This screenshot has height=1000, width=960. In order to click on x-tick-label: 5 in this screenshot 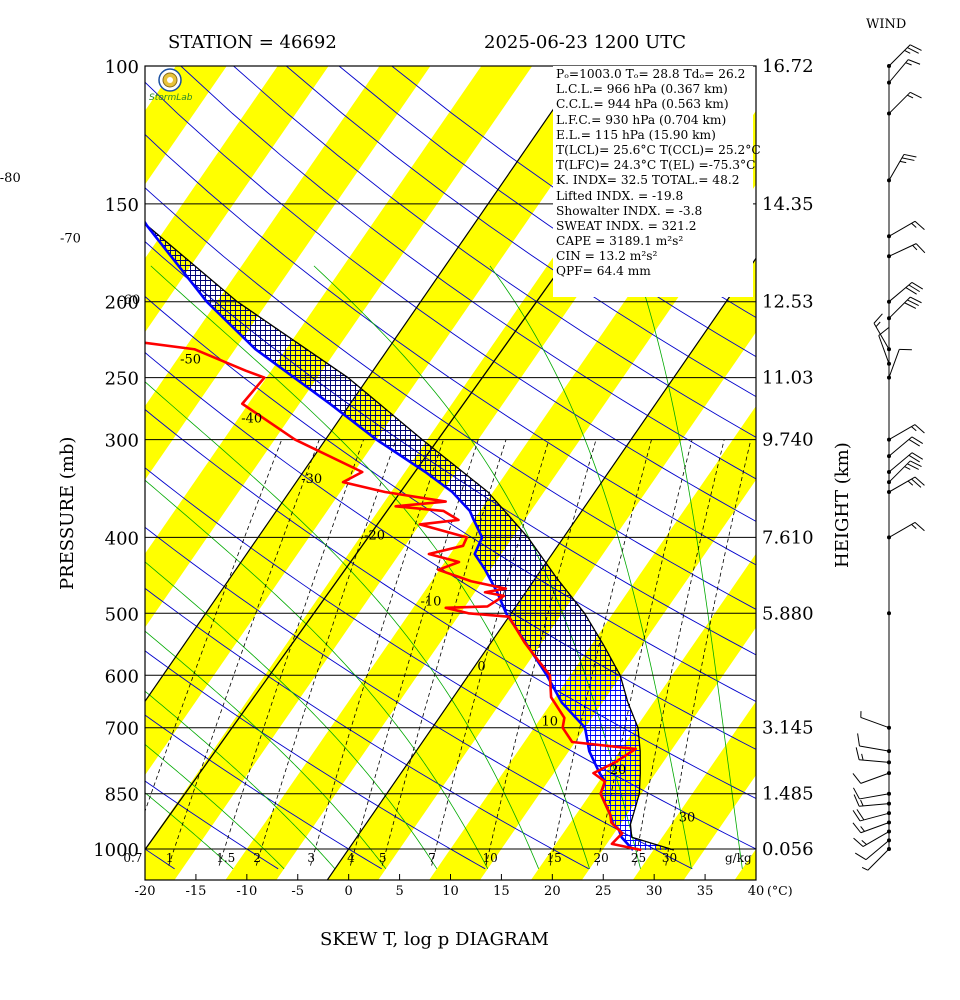, I will do `click(399, 891)`.